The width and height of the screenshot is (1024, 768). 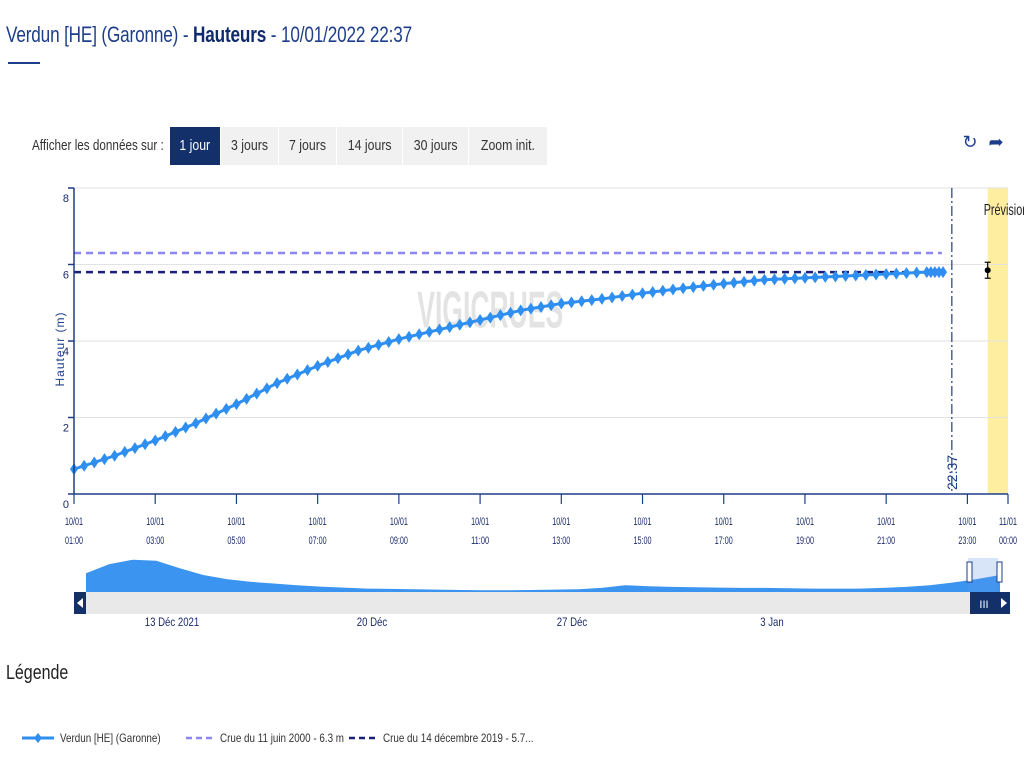 I want to click on legend-item-verdun: Verdun [HE] (Garonne), so click(x=102, y=738).